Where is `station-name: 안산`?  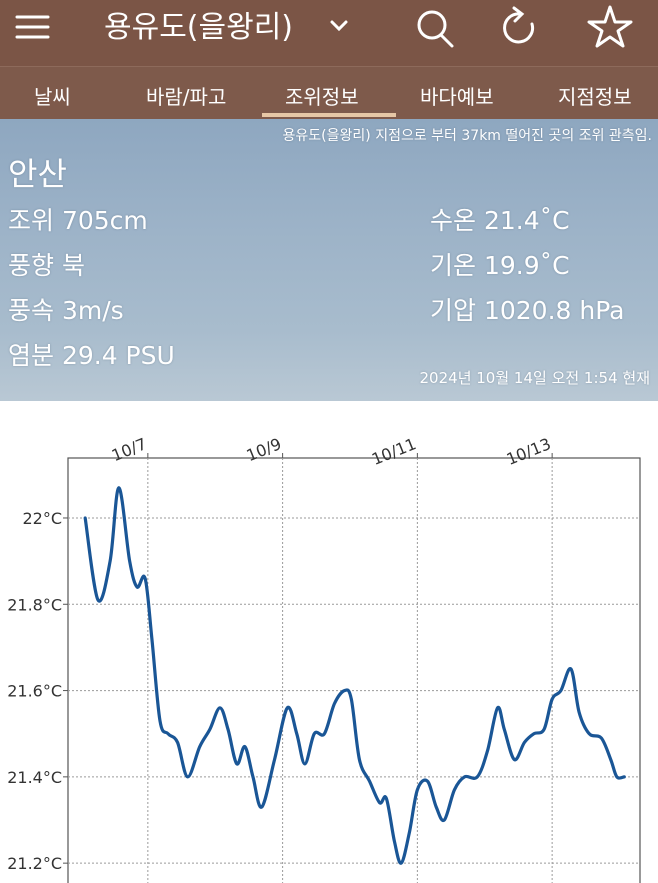 station-name: 안산 is located at coordinates (37, 174).